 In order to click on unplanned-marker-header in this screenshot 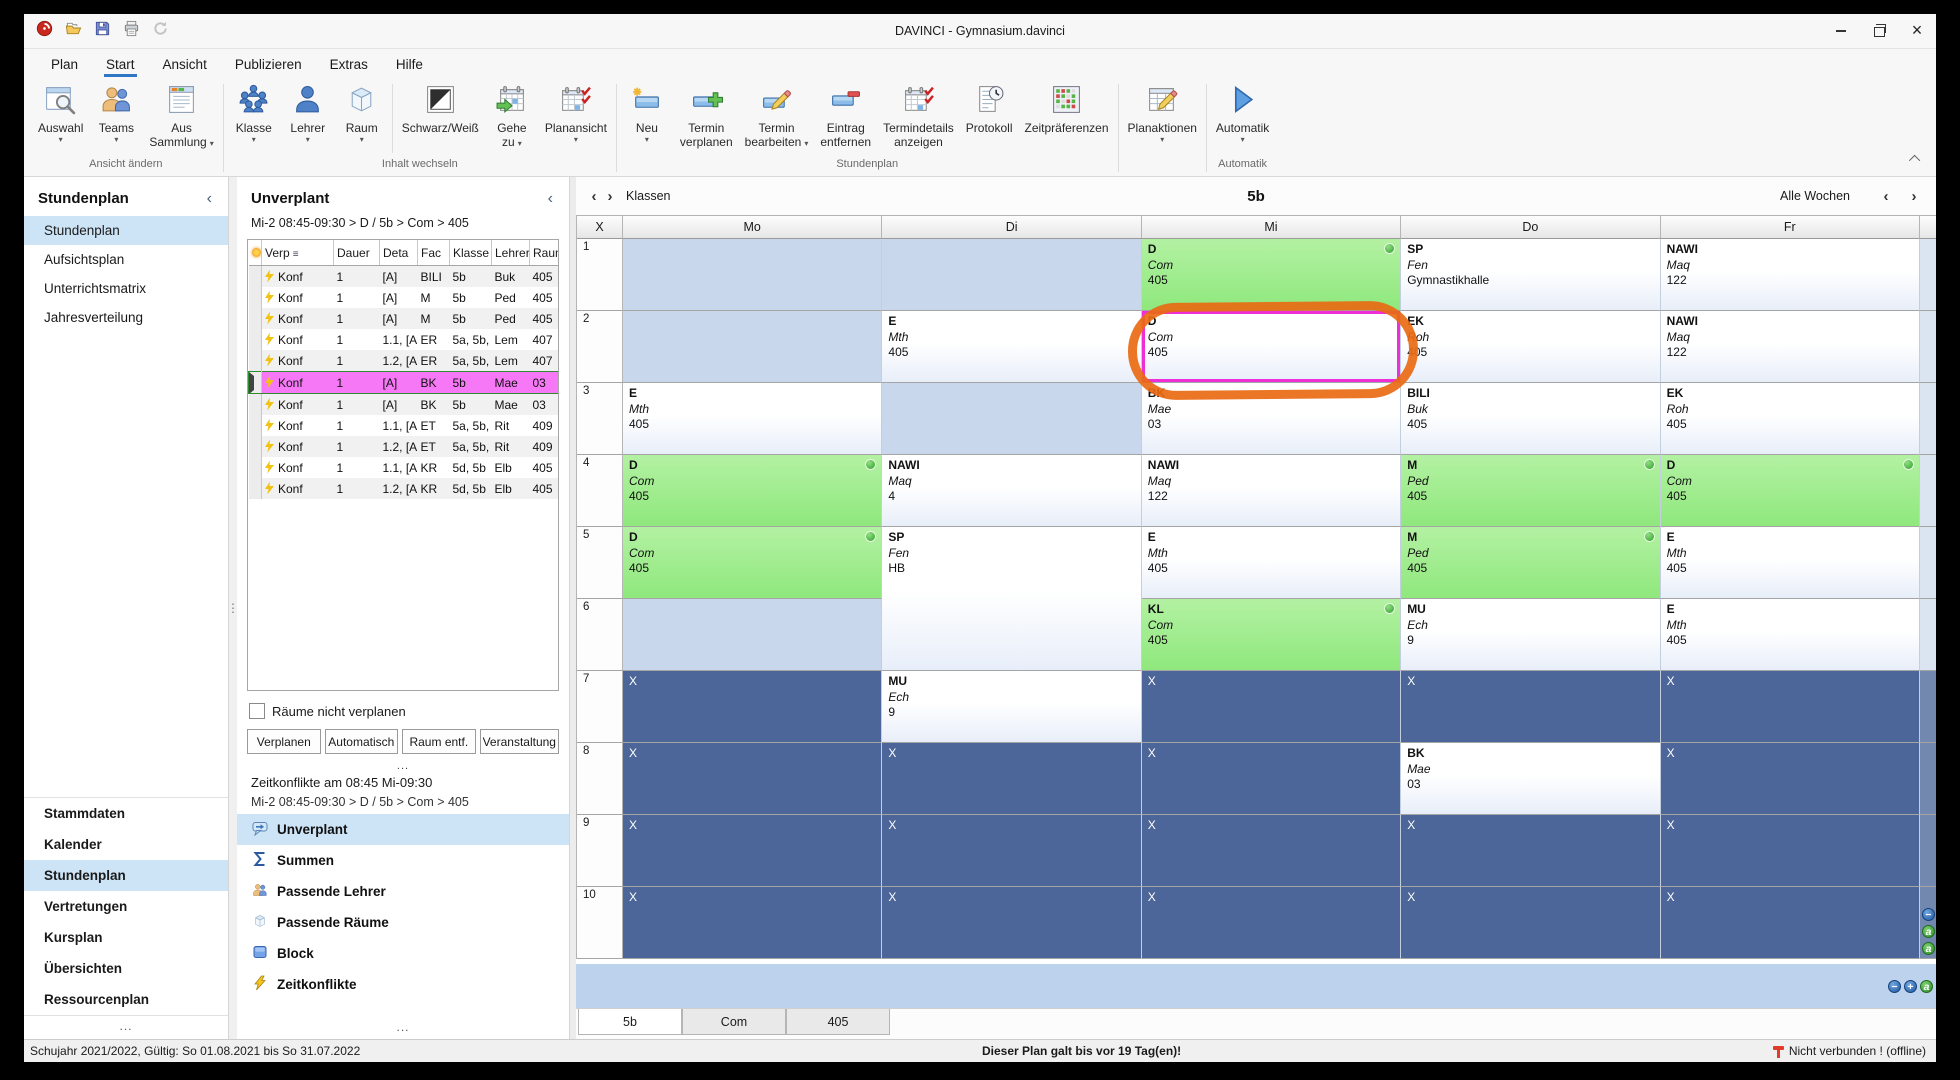, I will do `click(255, 253)`.